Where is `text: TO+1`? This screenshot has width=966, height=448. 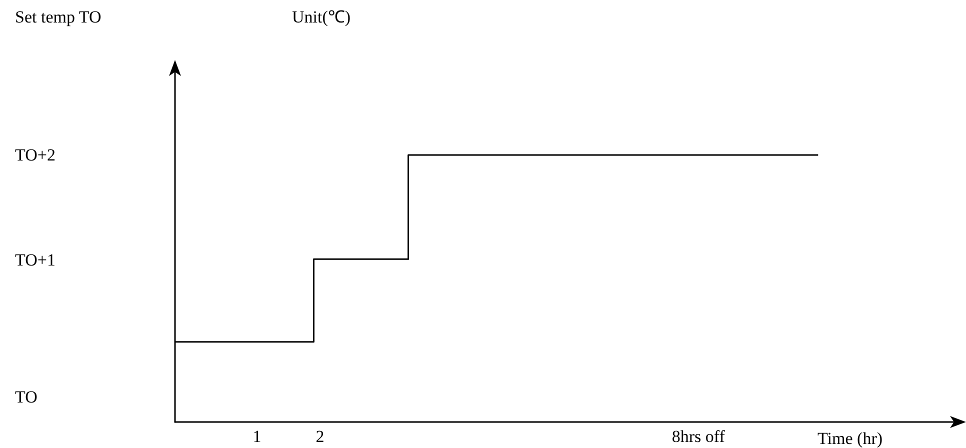 text: TO+1 is located at coordinates (35, 260).